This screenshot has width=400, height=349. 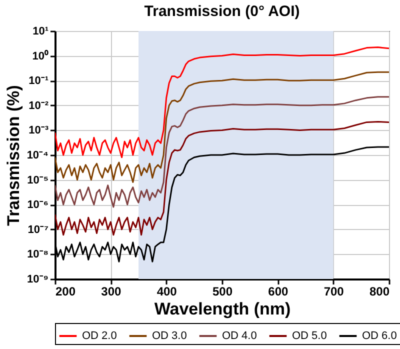 I want to click on legend-label: OD 5.0, so click(x=309, y=336).